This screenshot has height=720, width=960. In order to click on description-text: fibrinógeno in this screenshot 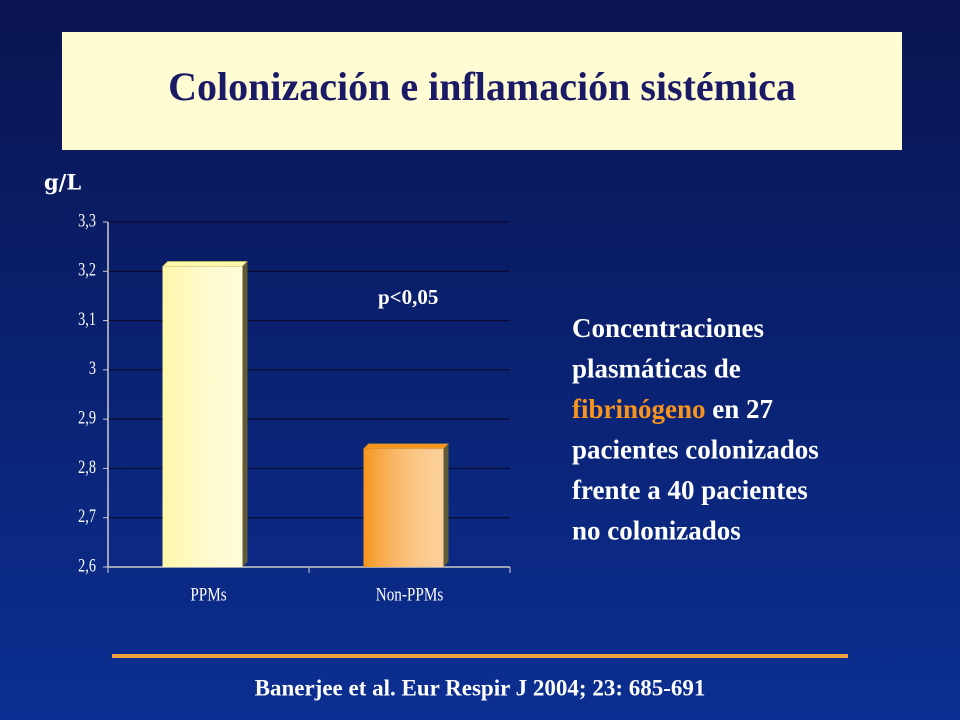, I will do `click(639, 409)`.